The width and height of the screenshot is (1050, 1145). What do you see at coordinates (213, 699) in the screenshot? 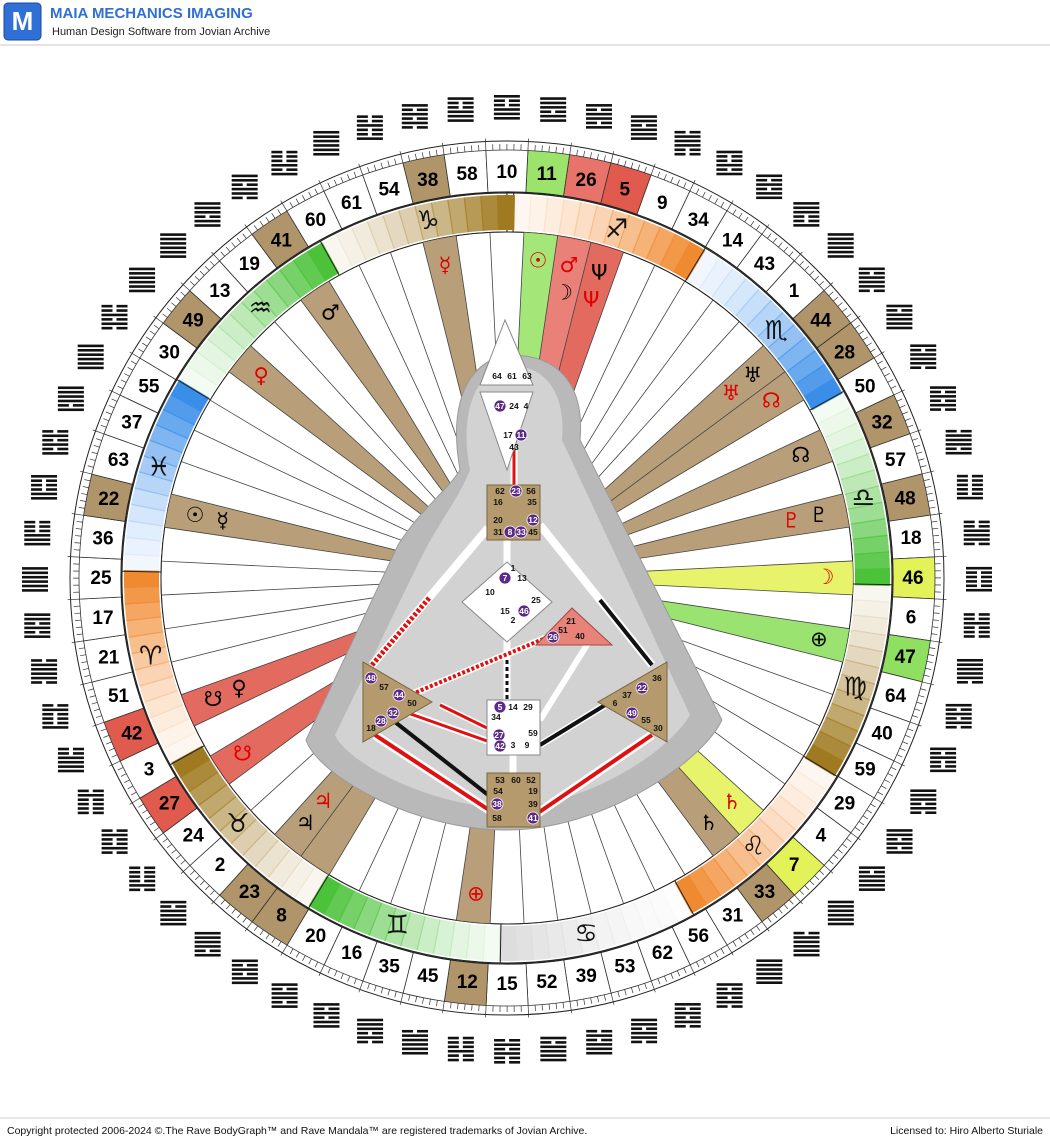
I see `planet-symbol: ☋` at bounding box center [213, 699].